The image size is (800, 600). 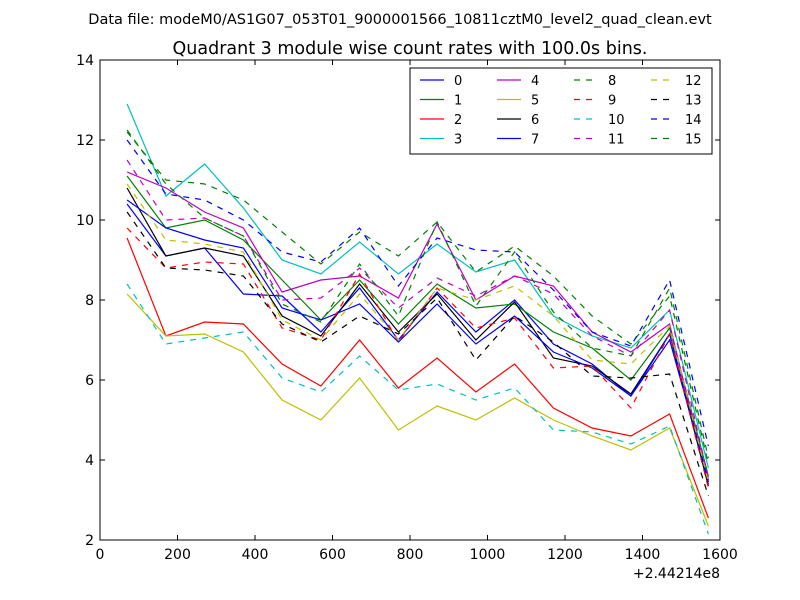 I want to click on x-tick-label: 1200, so click(x=565, y=555).